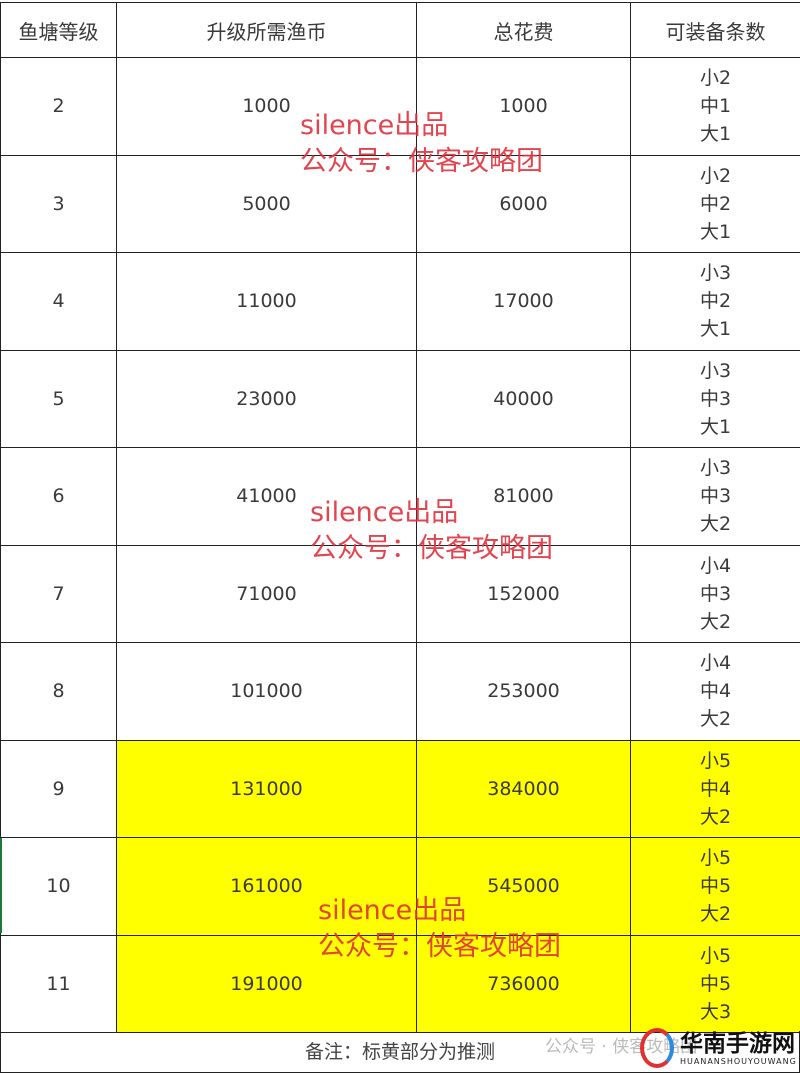 The width and height of the screenshot is (800, 1073). I want to click on row-selection-marker, so click(1, 885).